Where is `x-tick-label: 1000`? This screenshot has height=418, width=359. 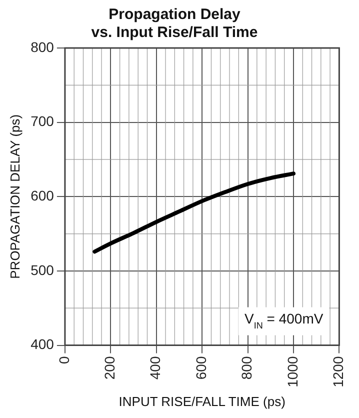
x-tick-label: 1000 is located at coordinates (292, 372).